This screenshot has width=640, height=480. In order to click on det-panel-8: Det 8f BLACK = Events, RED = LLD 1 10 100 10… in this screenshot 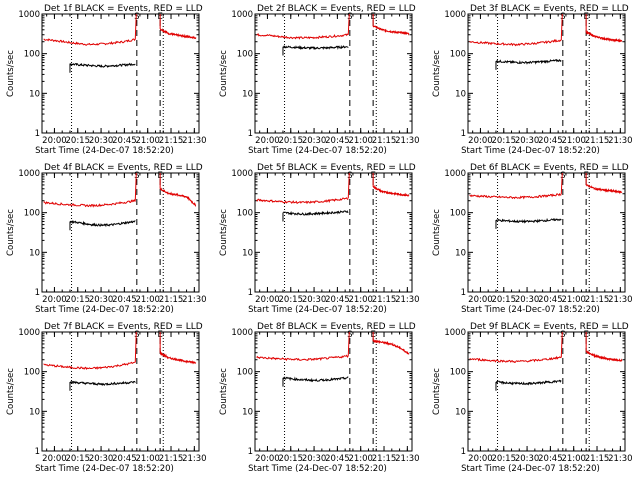, I will do `click(319, 398)`.